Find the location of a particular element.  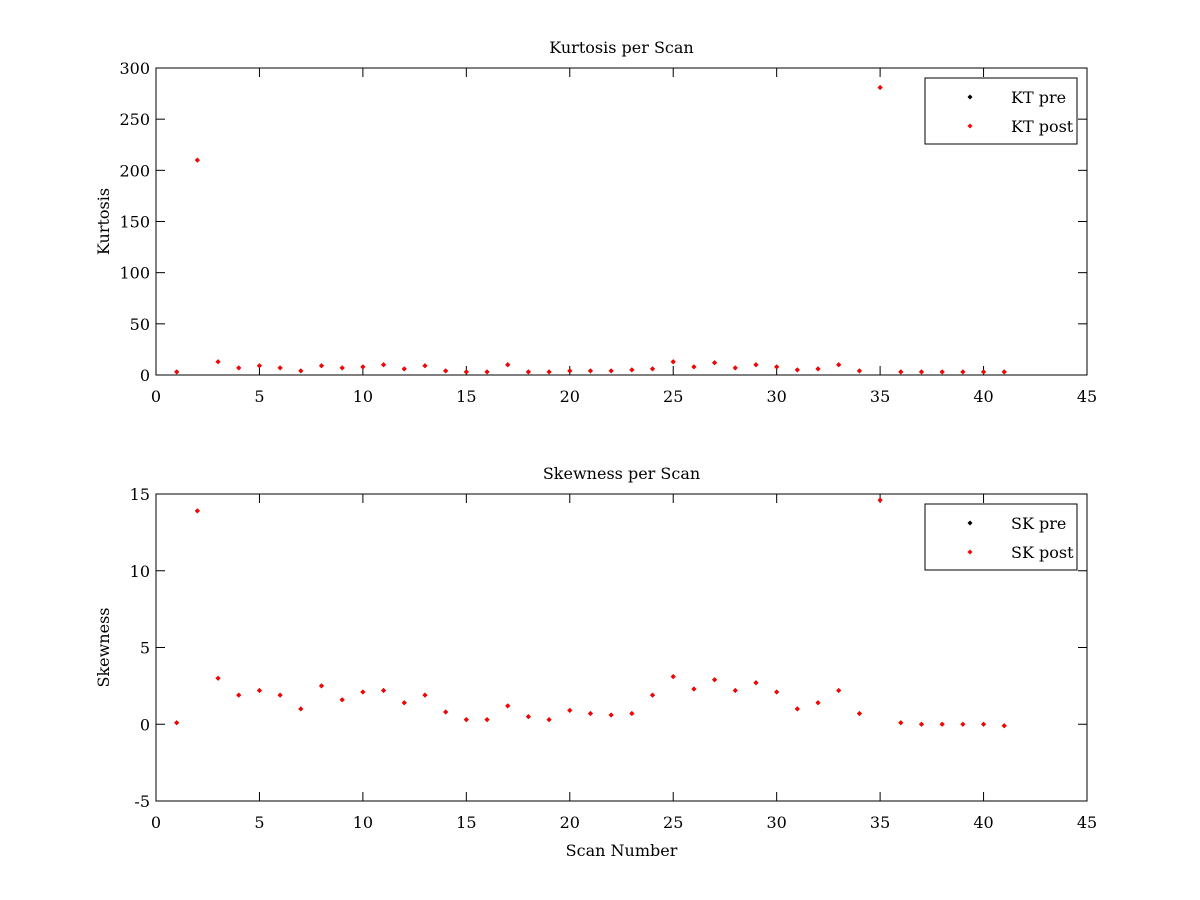

x-tick-label: 15 is located at coordinates (466, 822).